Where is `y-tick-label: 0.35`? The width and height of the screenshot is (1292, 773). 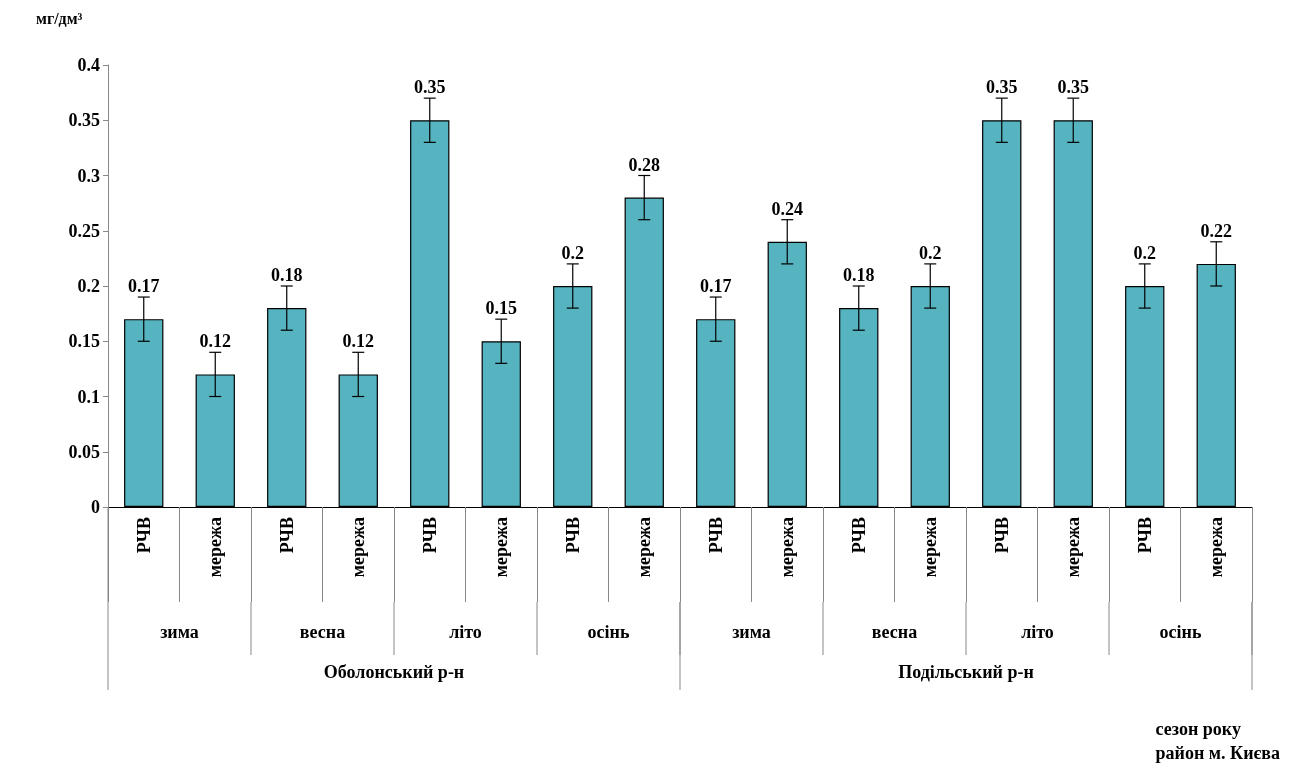
y-tick-label: 0.35 is located at coordinates (84, 120).